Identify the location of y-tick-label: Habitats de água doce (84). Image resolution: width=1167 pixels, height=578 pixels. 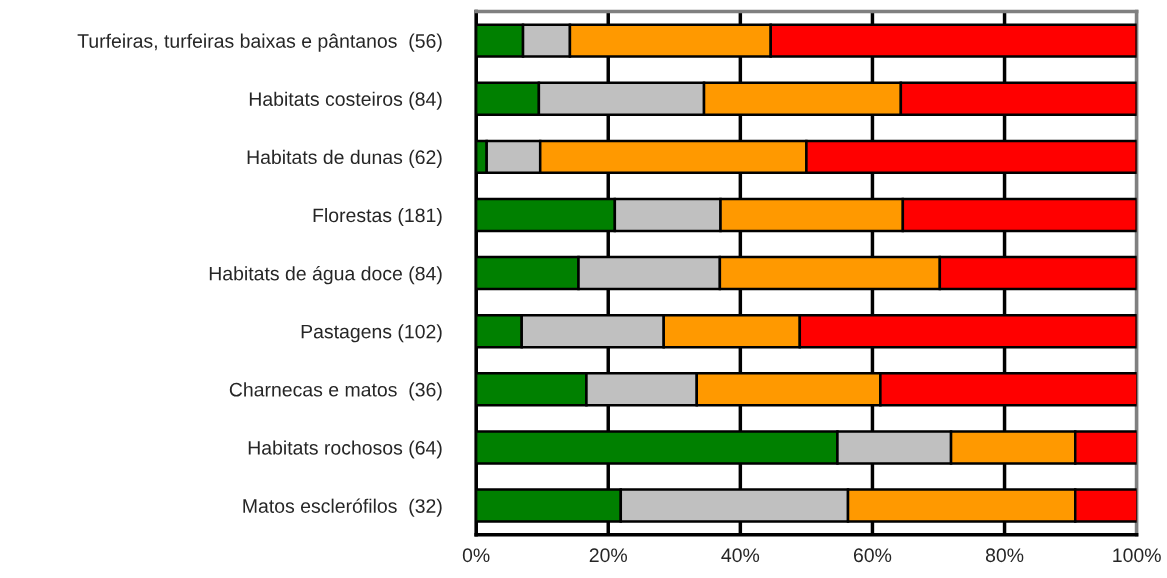
(325, 275).